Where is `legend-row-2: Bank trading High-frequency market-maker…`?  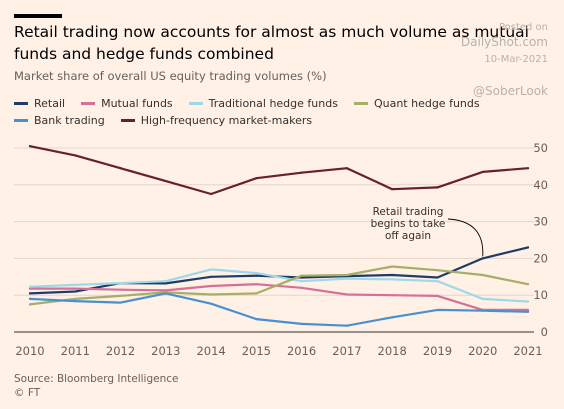 legend-row-2: Bank trading High-frequency market-maker… is located at coordinates (284, 120).